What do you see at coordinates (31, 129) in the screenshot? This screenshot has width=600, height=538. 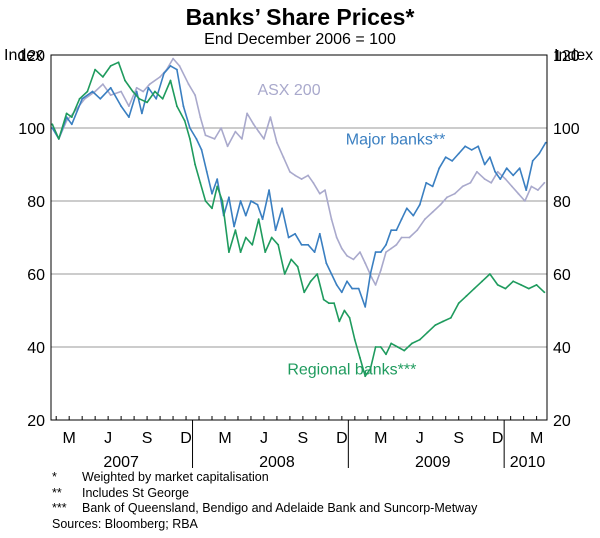 I see `y-tick-label-left: 100` at bounding box center [31, 129].